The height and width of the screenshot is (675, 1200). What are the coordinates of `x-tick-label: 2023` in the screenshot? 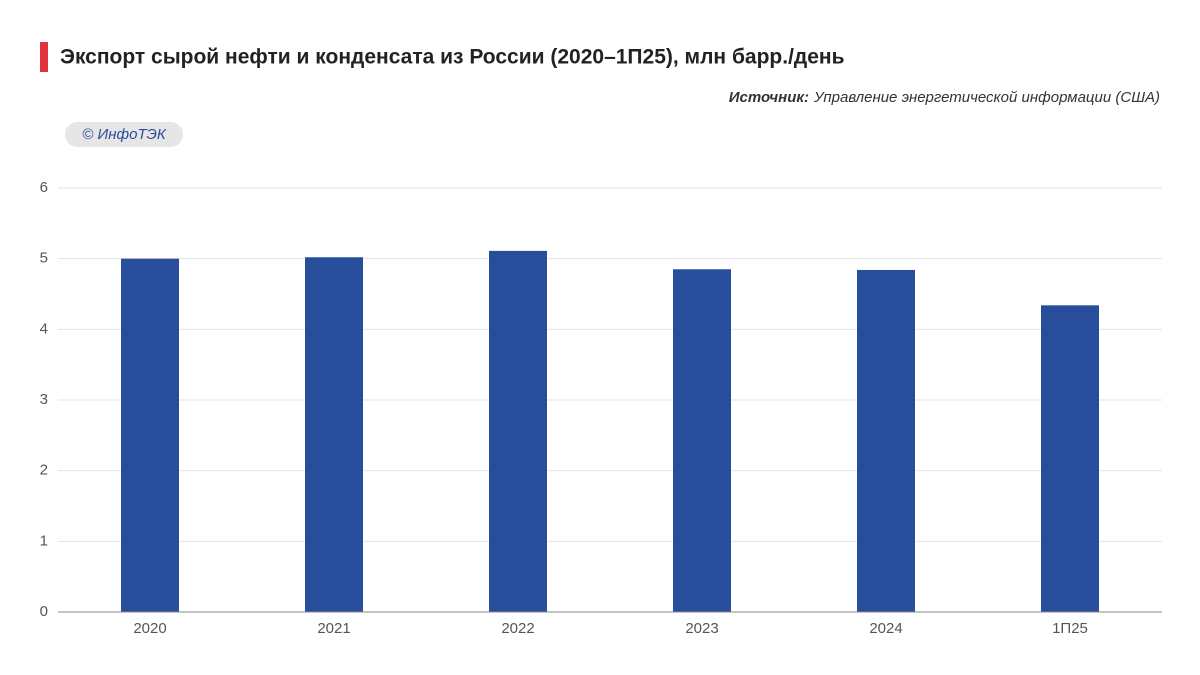 It's located at (701, 628).